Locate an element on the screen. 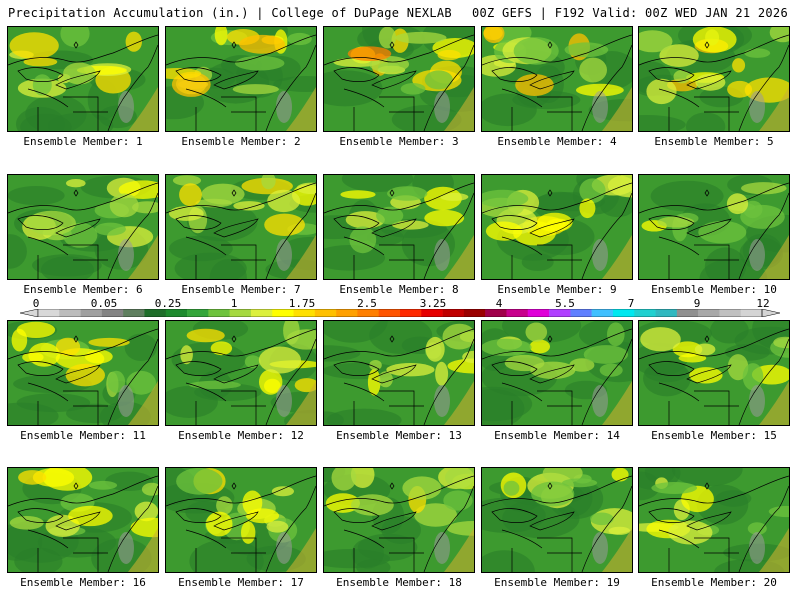 This screenshot has width=800, height=600. colorbar-tick-label: 12 is located at coordinates (763, 303).